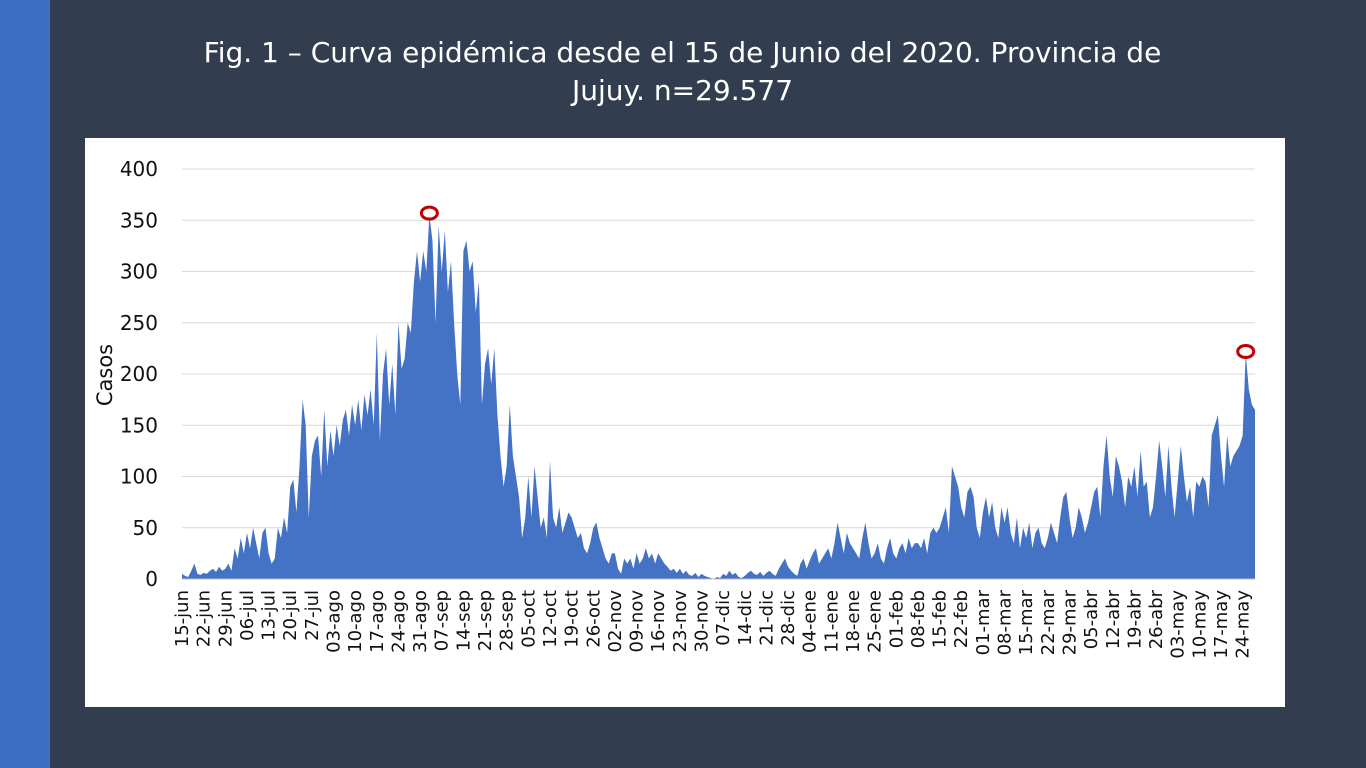 This screenshot has width=1366, height=768. I want to click on x-tick-label: 23-nov, so click(680, 621).